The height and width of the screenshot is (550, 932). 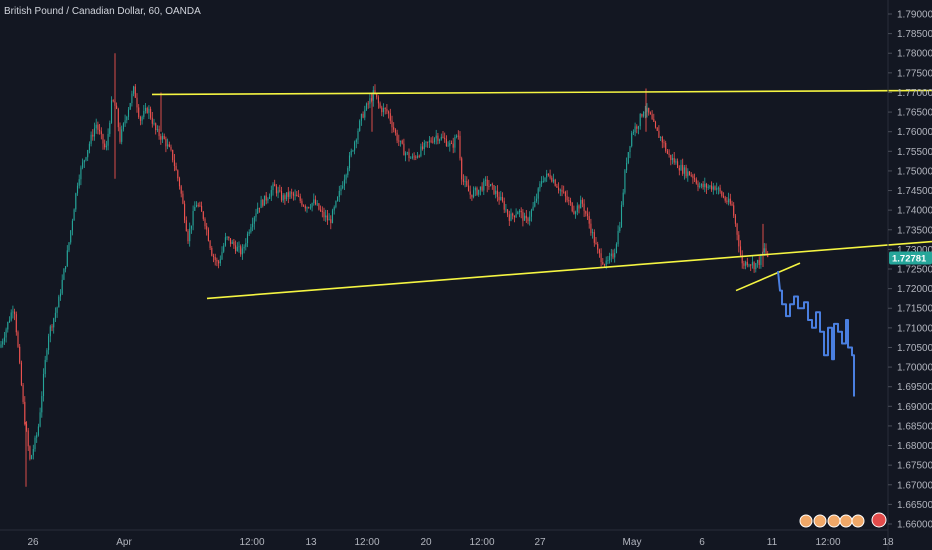 What do you see at coordinates (914, 289) in the screenshot?
I see `y-tick-label: 1.72000` at bounding box center [914, 289].